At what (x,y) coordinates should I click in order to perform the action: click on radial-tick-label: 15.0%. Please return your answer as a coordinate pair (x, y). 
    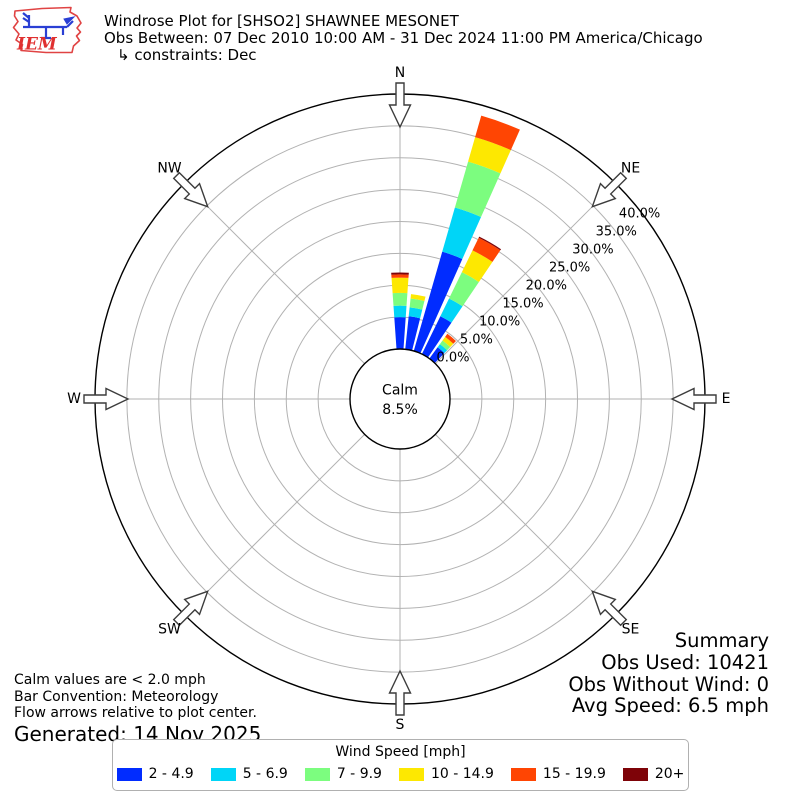
    Looking at the image, I should click on (522, 303).